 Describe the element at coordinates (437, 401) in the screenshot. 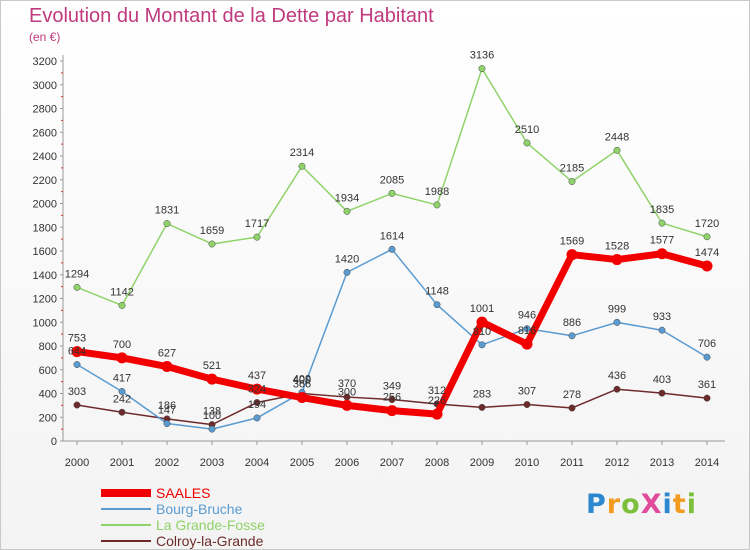

I see `data-label-saales: 226` at that location.